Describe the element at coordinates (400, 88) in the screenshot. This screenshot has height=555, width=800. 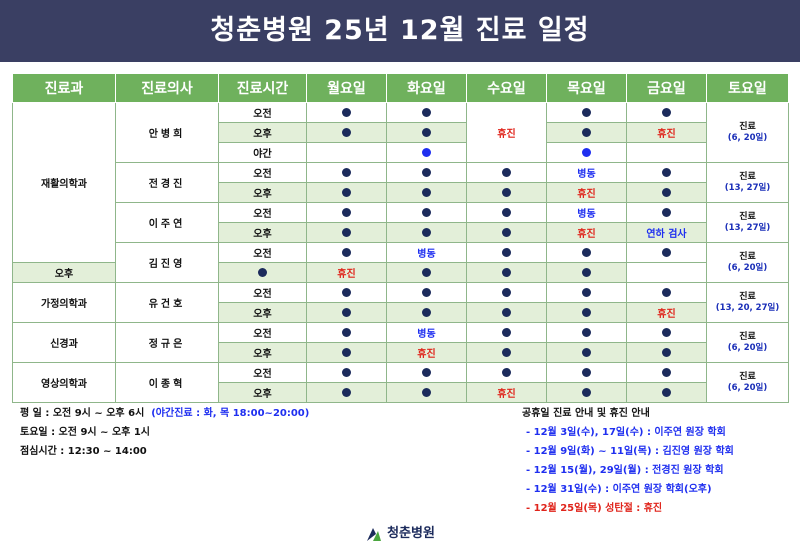
I see `table-header-row: 진료과 진료의사 진료시간 월요일 화요일 수요일 목요일 금요일 토요일` at that location.